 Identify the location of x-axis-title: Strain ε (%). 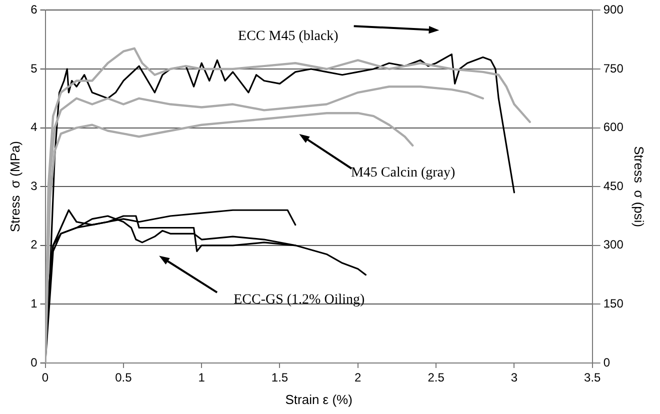
(318, 399).